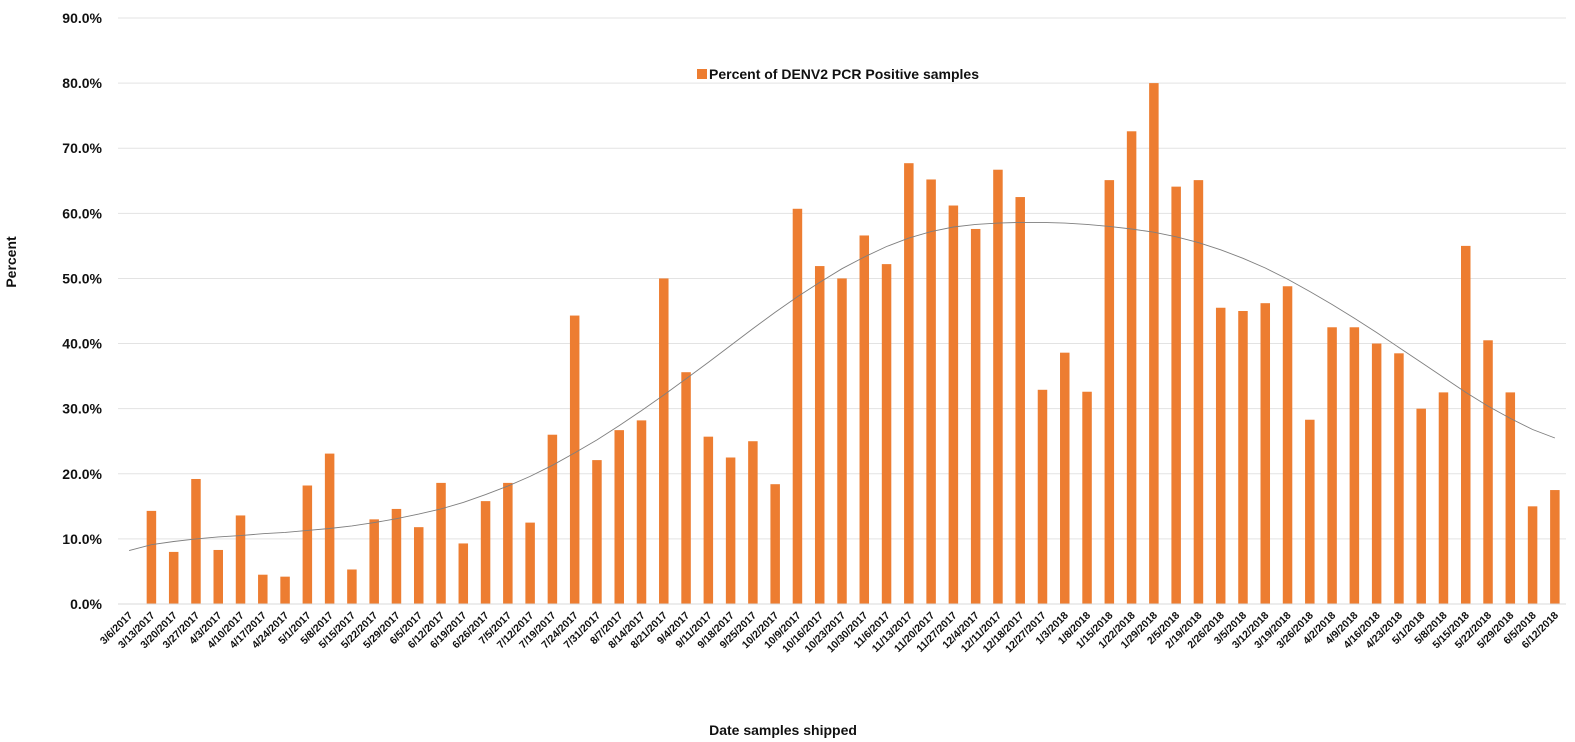 The height and width of the screenshot is (742, 1575). Describe the element at coordinates (82, 18) in the screenshot. I see `y-tick-label: 90.0%` at that location.